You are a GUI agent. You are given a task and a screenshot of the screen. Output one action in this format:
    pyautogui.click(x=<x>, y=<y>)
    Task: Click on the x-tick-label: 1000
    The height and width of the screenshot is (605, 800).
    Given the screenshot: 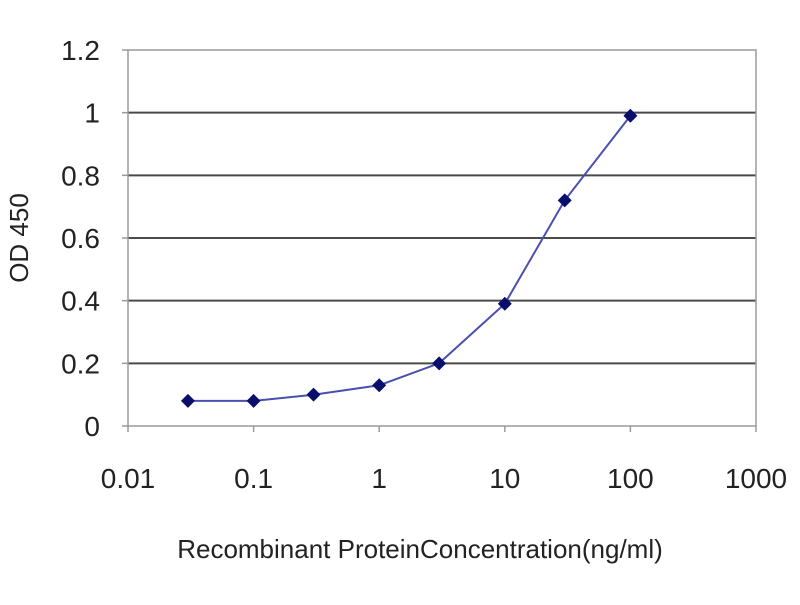 What is the action you would take?
    pyautogui.click(x=756, y=478)
    